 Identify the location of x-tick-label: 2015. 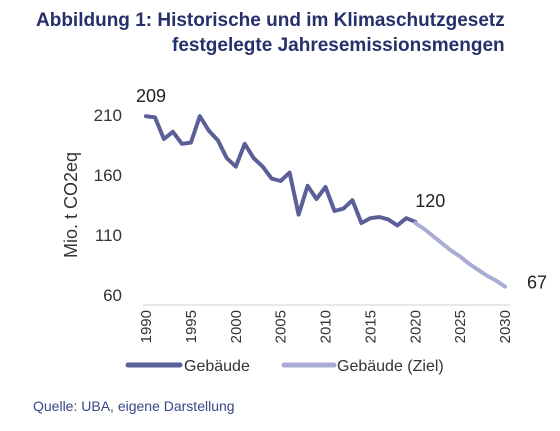
(370, 326).